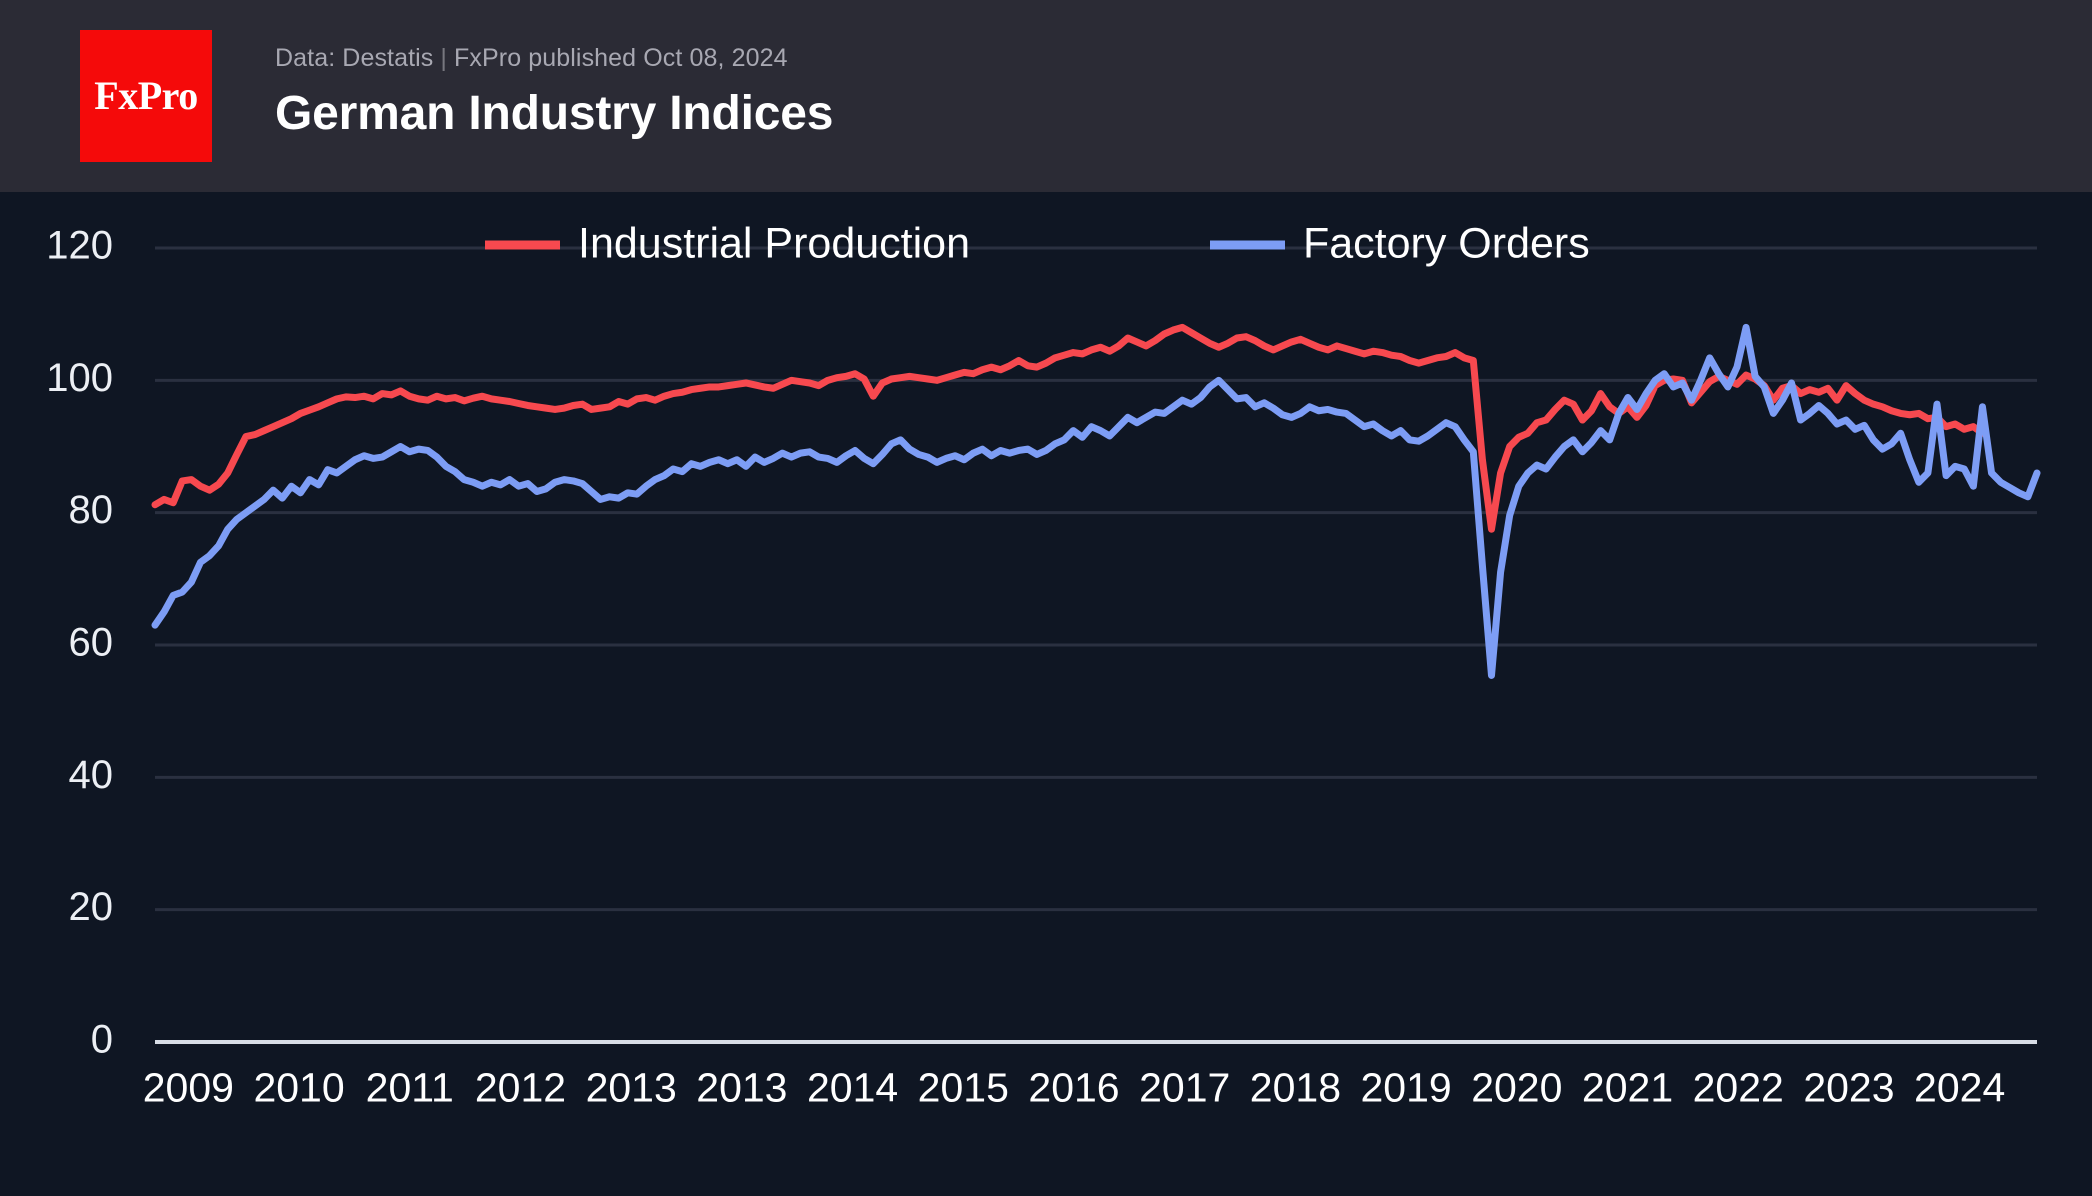 Image resolution: width=2092 pixels, height=1196 pixels. Describe the element at coordinates (91, 510) in the screenshot. I see `y-axis-tick-label: 80` at that location.